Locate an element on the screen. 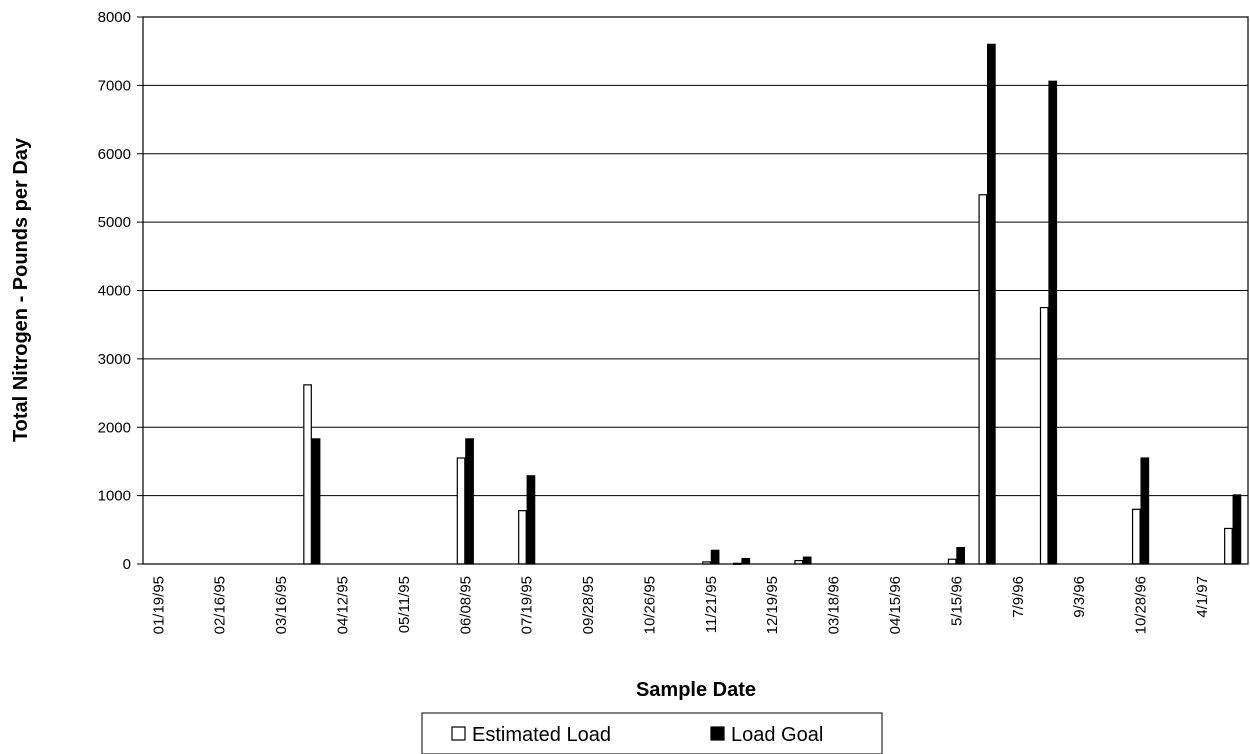 This screenshot has width=1250, height=754. y-tick-label: 6000 is located at coordinates (114, 154).